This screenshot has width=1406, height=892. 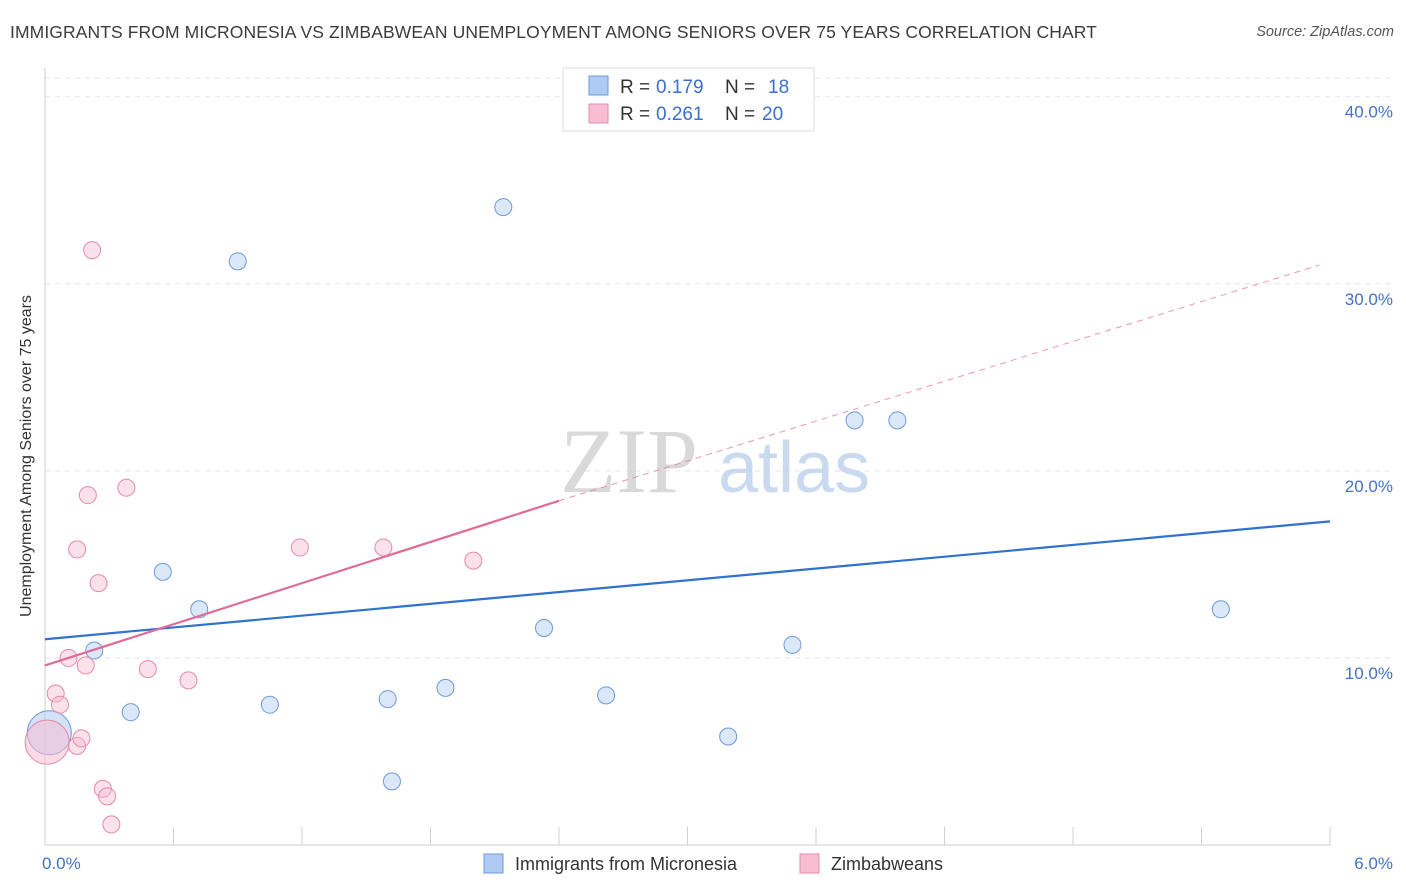 What do you see at coordinates (1373, 863) in the screenshot?
I see `x-tick-label-max: 6.0%` at bounding box center [1373, 863].